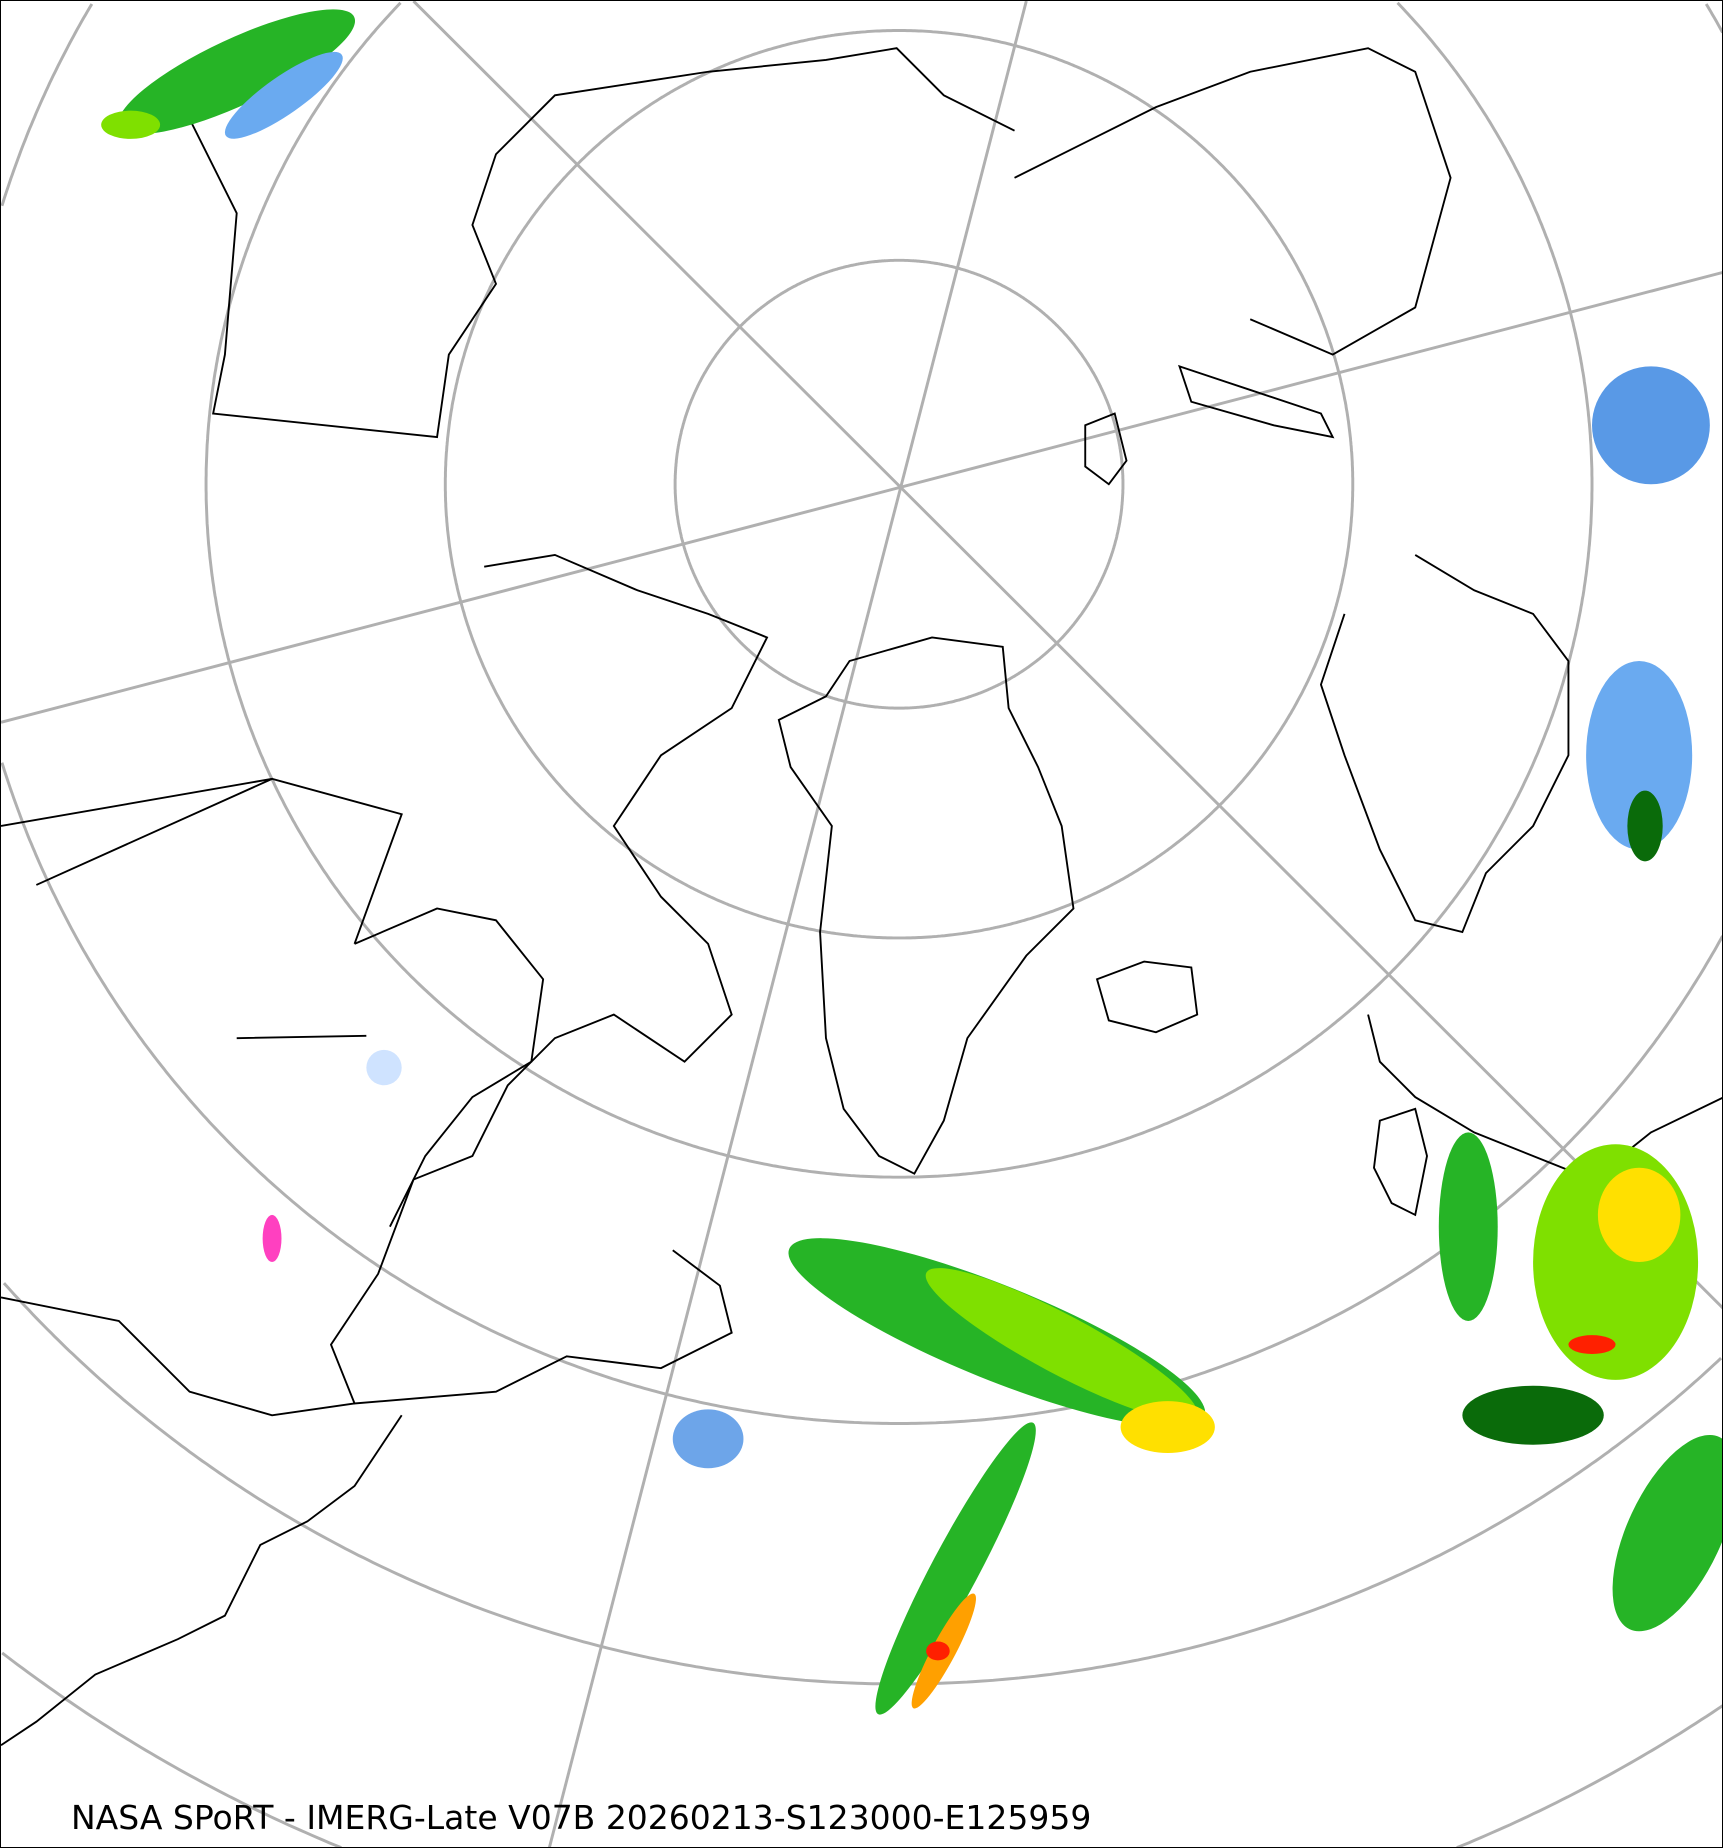 The width and height of the screenshot is (1723, 1848). What do you see at coordinates (1147, 997) in the screenshot?
I see `iceland-coast` at bounding box center [1147, 997].